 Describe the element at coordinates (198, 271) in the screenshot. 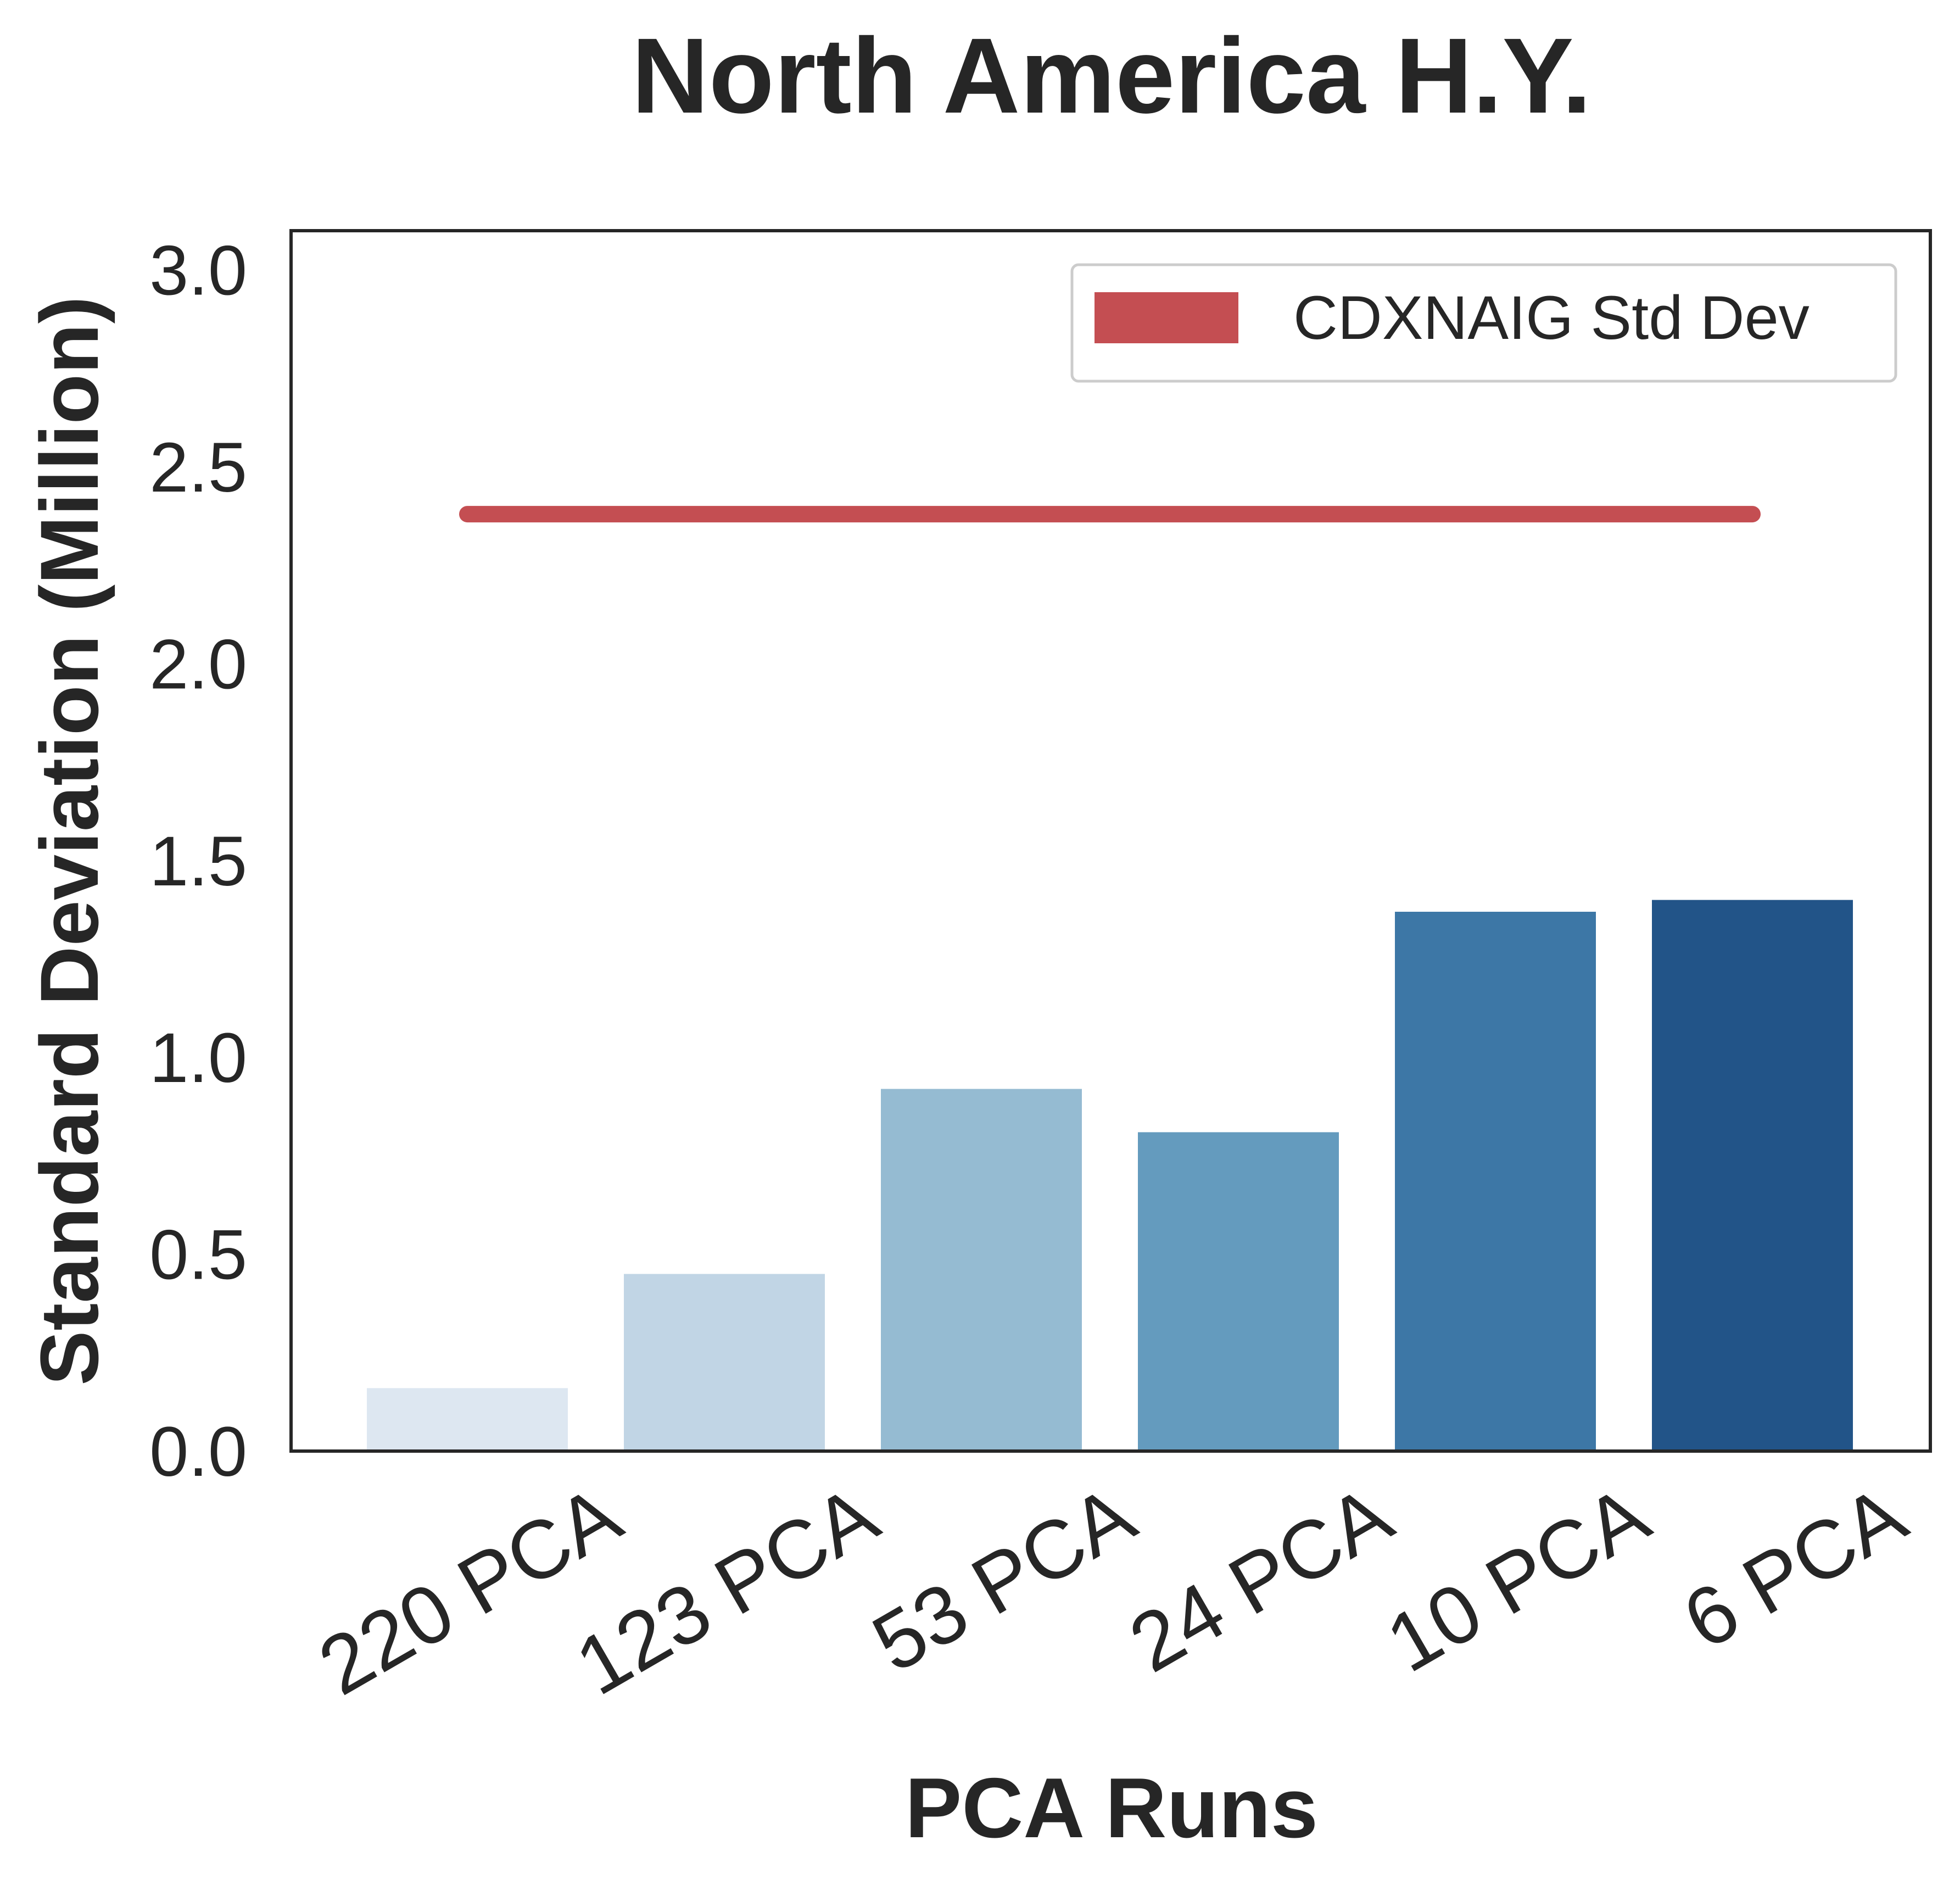

I see `y-tick-label: 3.0` at that location.